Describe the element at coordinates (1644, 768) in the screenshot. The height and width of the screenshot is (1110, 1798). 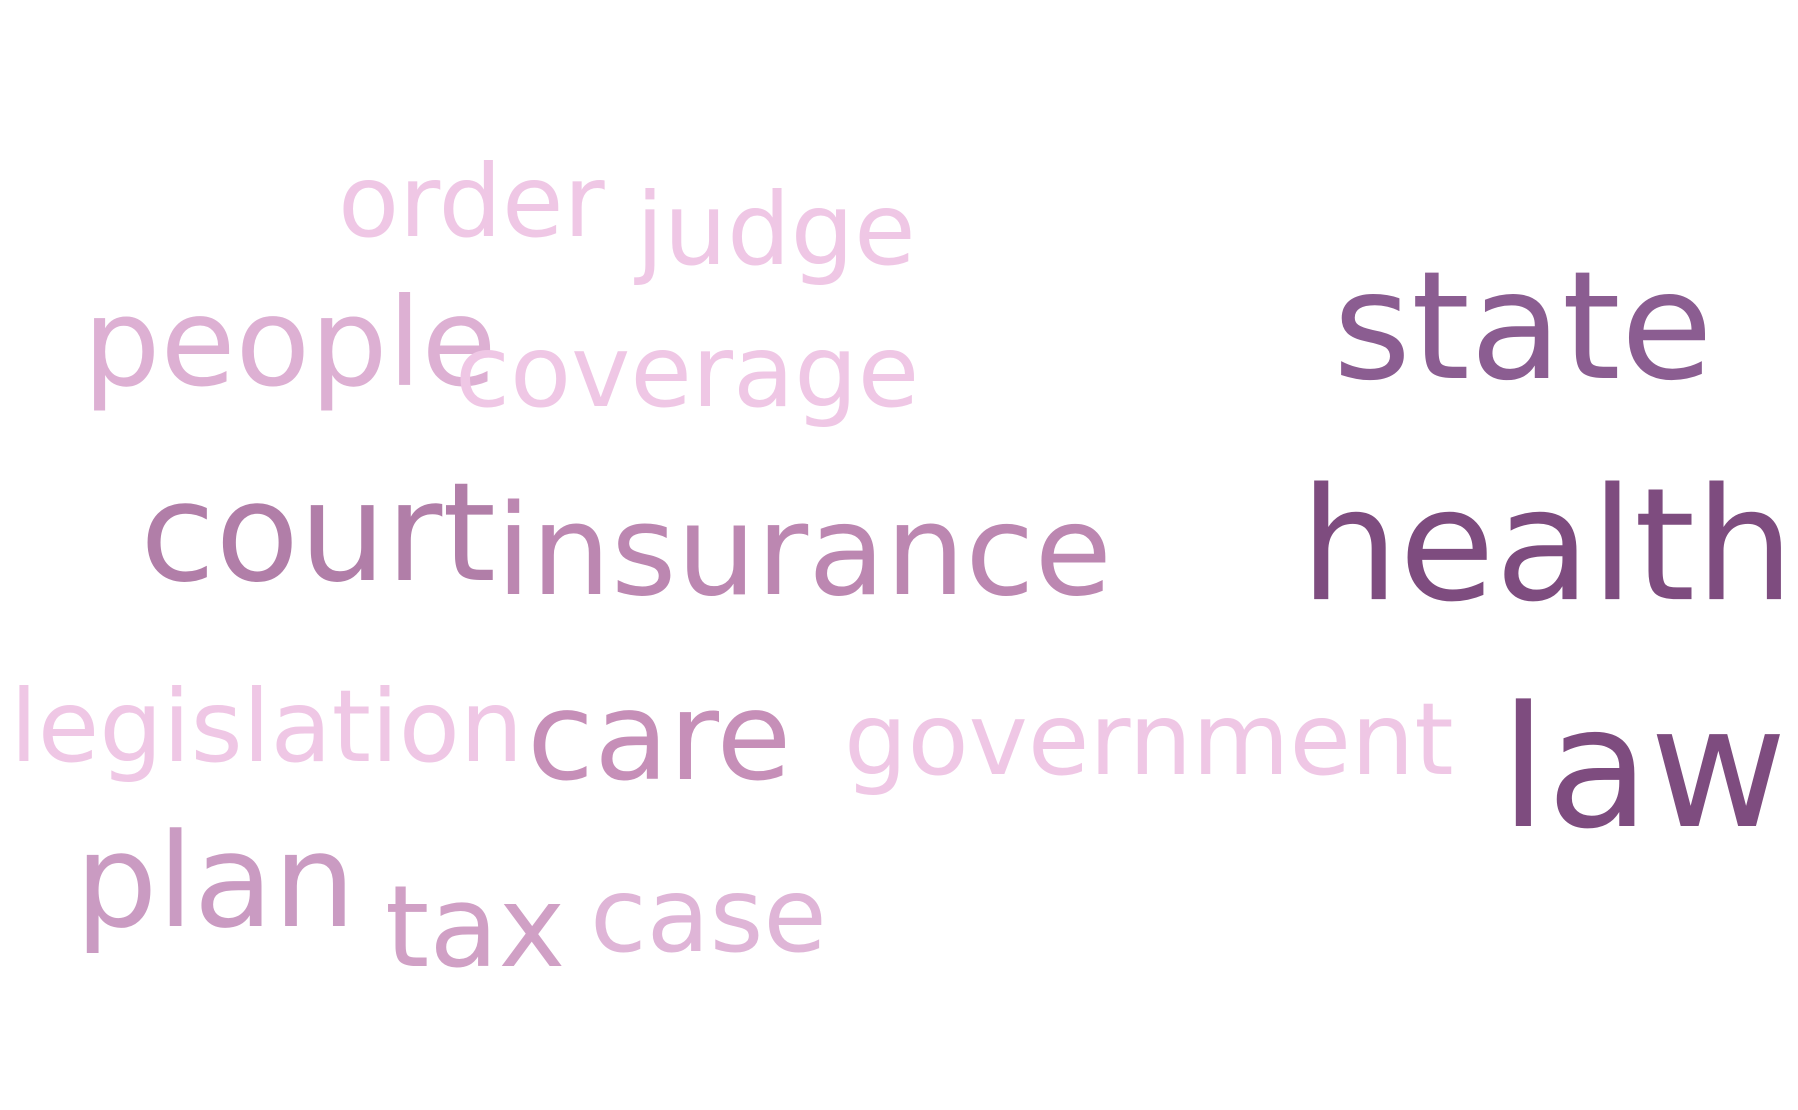
I see `word-law: law` at that location.